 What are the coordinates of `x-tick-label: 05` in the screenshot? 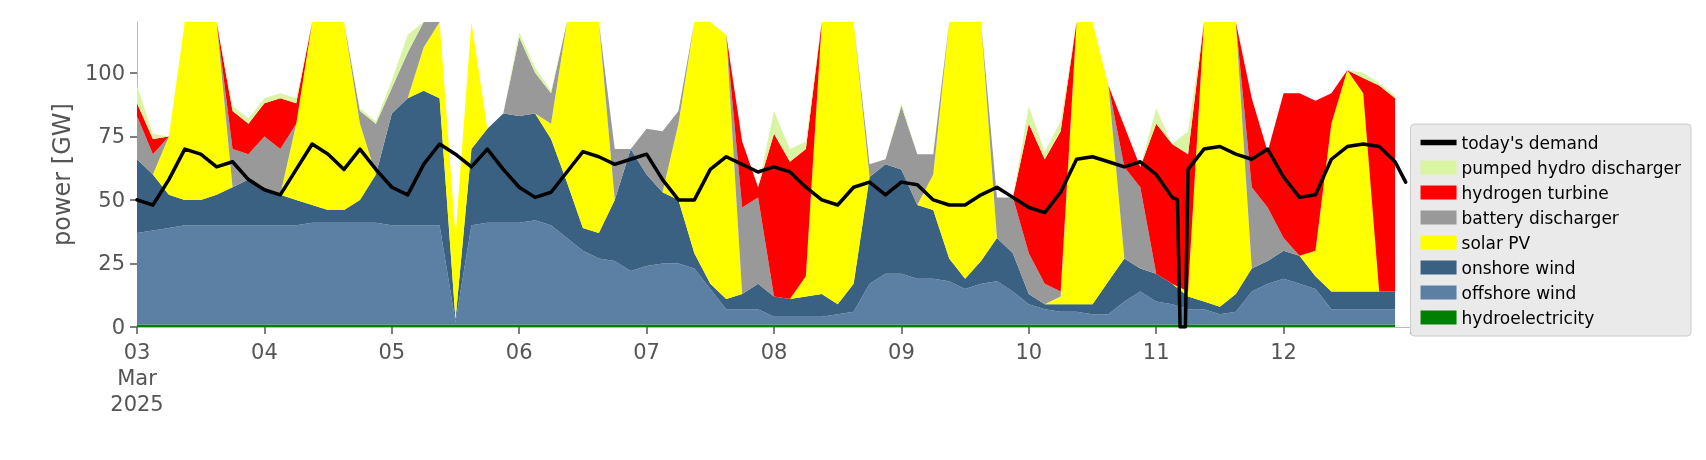 It's located at (392, 352).